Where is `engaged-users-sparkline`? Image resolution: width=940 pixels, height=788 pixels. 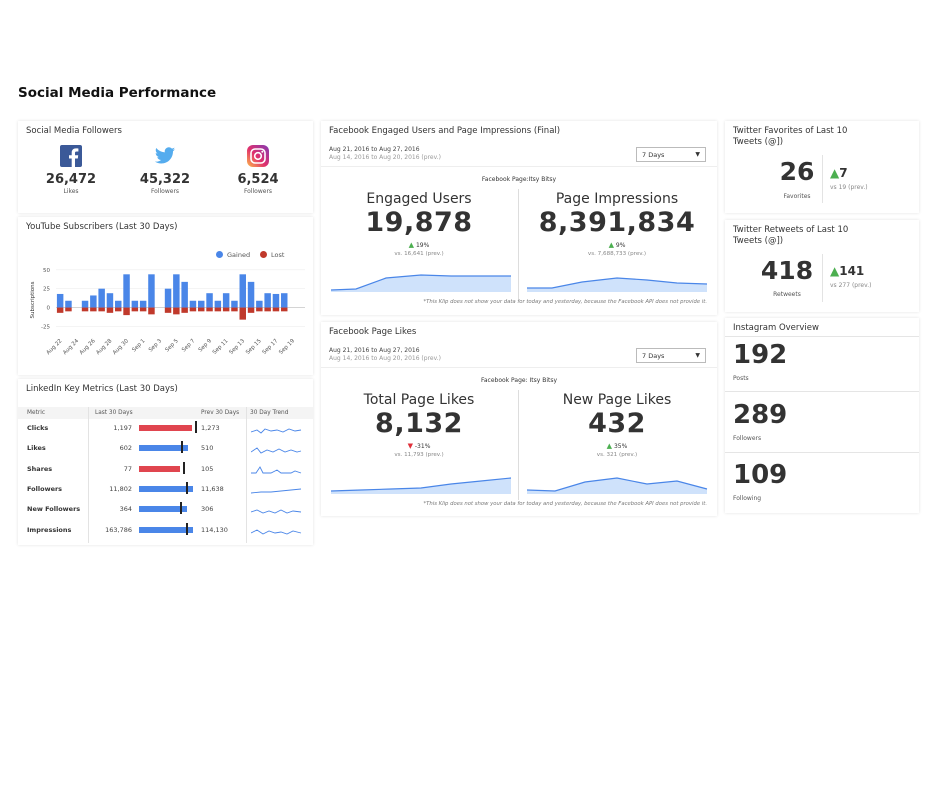 engaged-users-sparkline is located at coordinates (421, 283).